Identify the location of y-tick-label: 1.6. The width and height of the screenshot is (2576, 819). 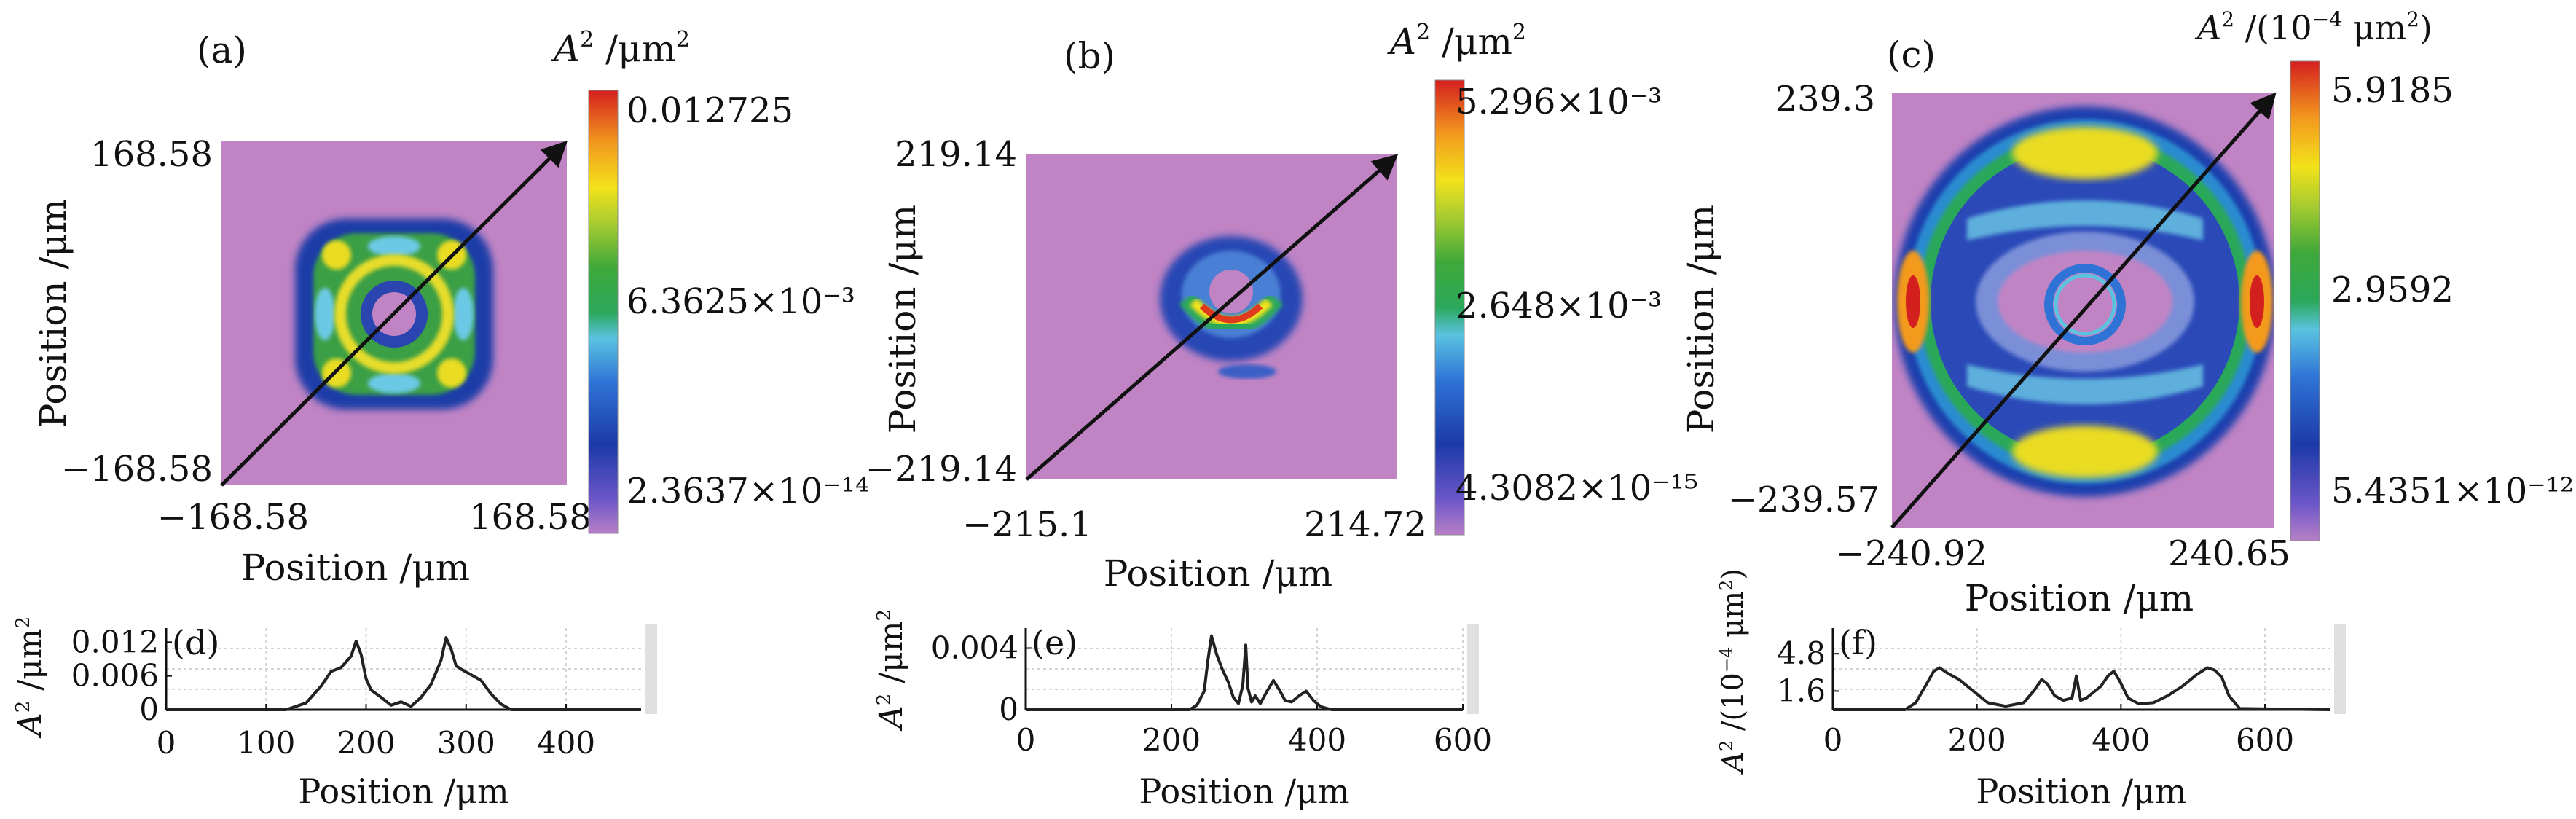
(1801, 690).